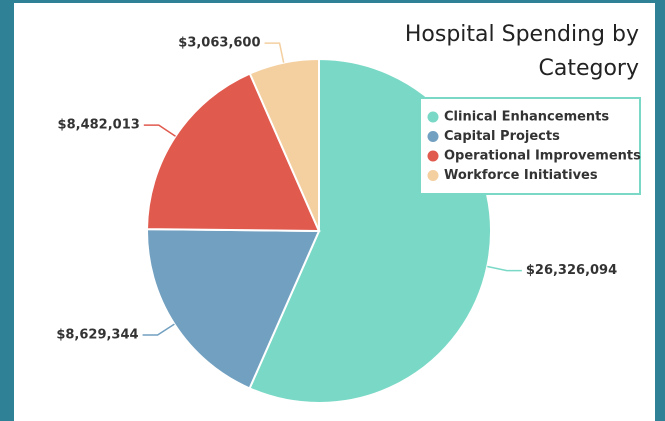  I want to click on legend-box, so click(530, 146).